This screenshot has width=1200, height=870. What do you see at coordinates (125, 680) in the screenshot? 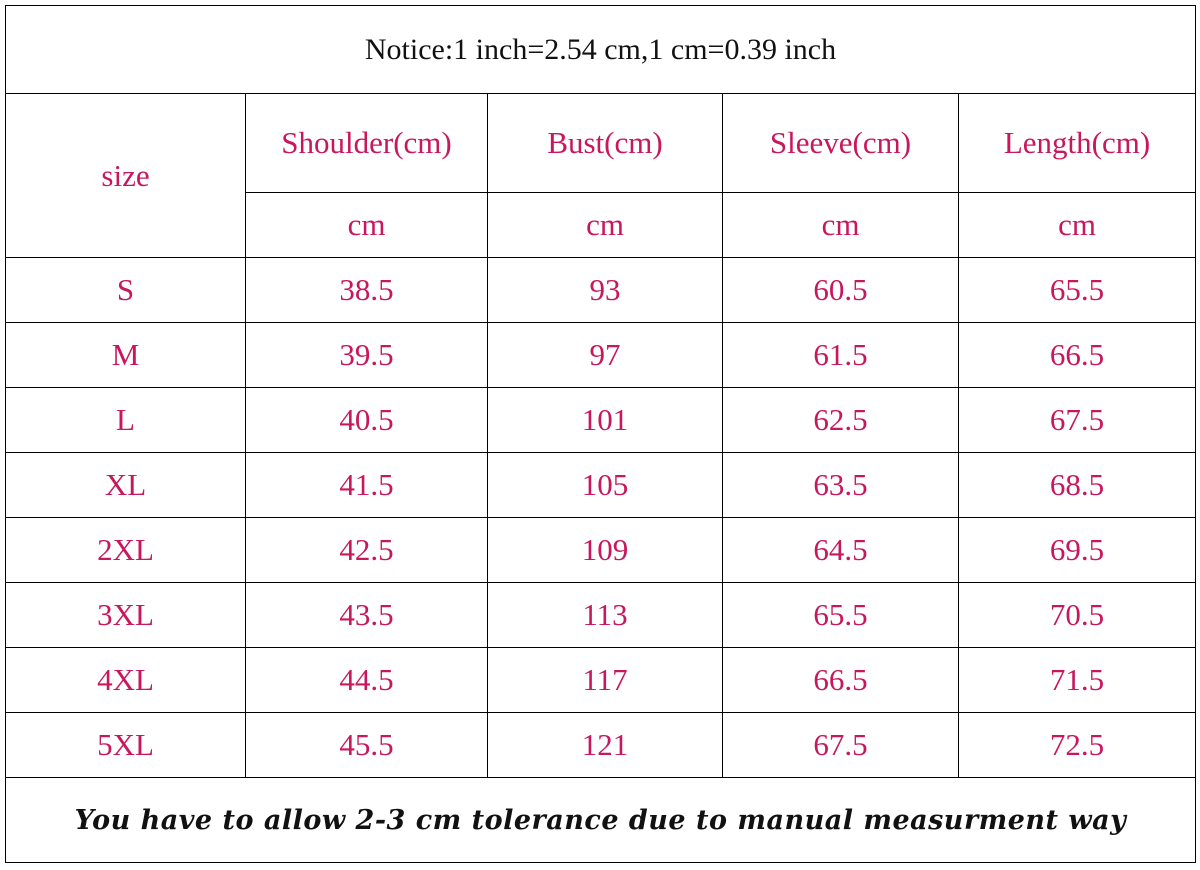
I see `size-label: 4XL` at bounding box center [125, 680].